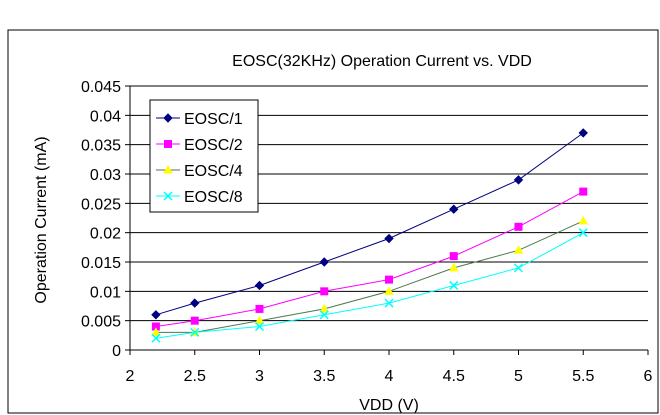 The image size is (660, 415). Describe the element at coordinates (101, 263) in the screenshot. I see `y-tick-label: 0.015` at that location.